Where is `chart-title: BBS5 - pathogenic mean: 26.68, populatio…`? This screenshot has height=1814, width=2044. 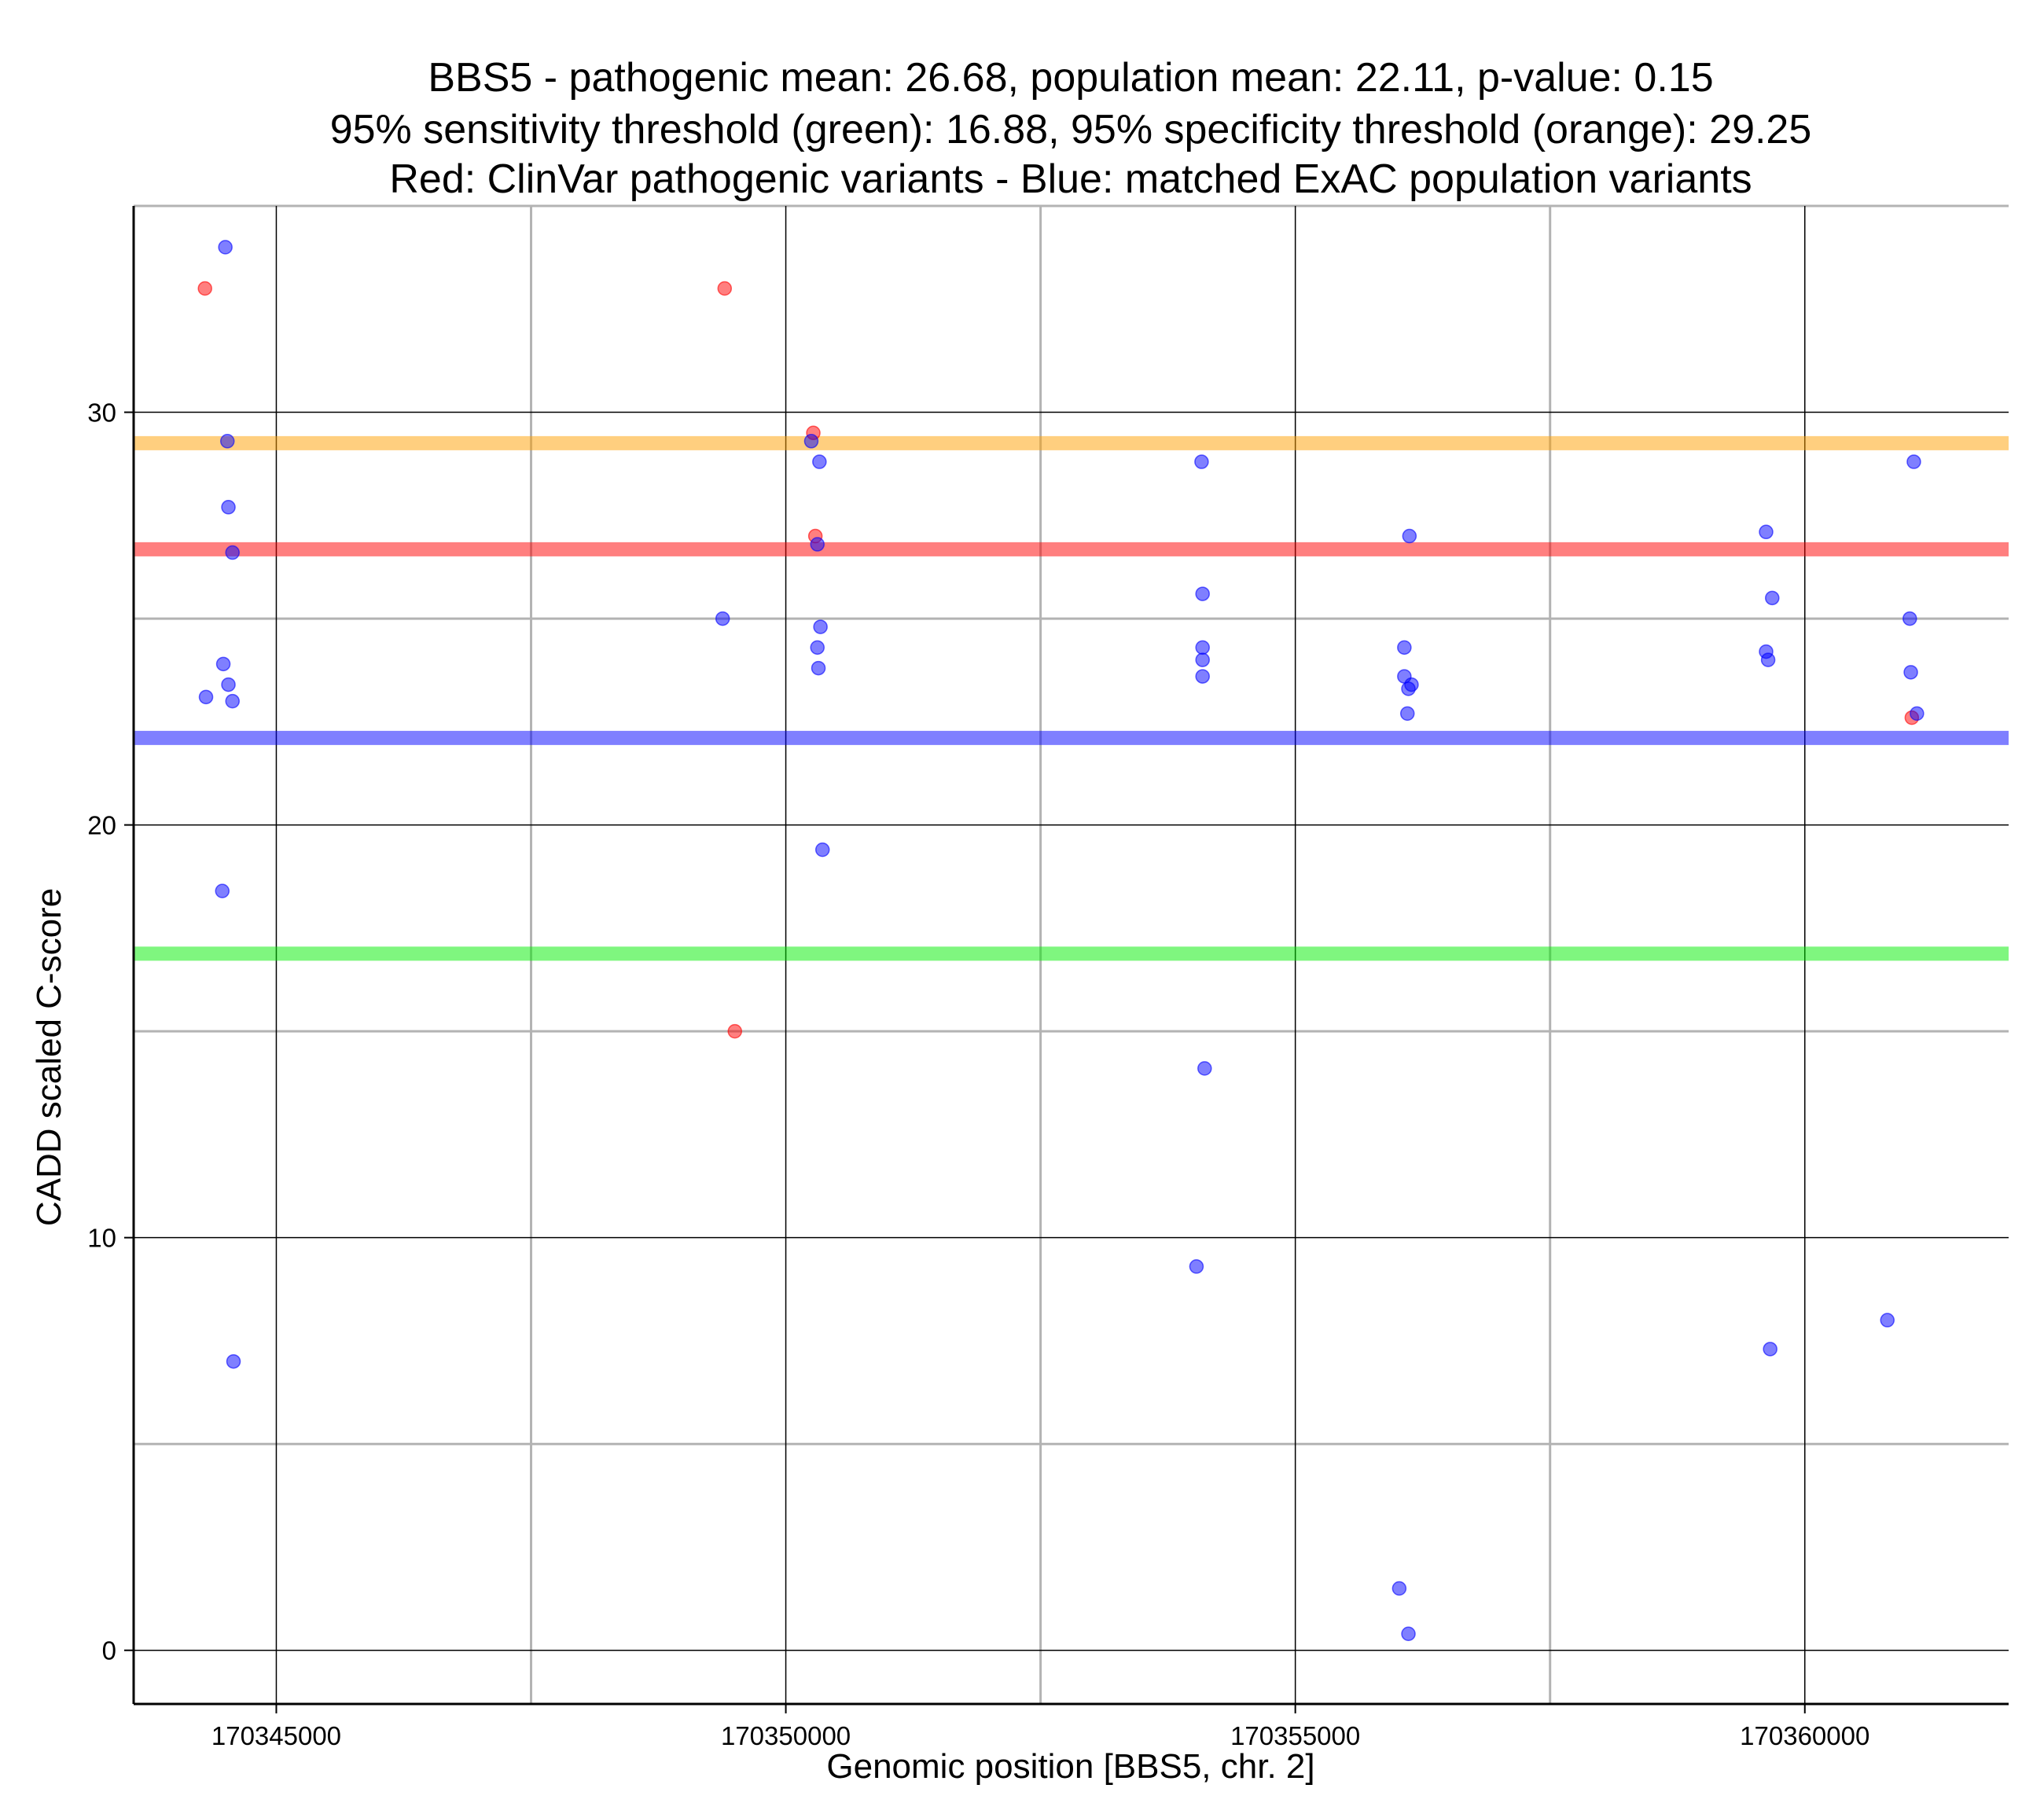
chart-title: BBS5 - pathogenic mean: 26.68, populatio… is located at coordinates (1071, 128).